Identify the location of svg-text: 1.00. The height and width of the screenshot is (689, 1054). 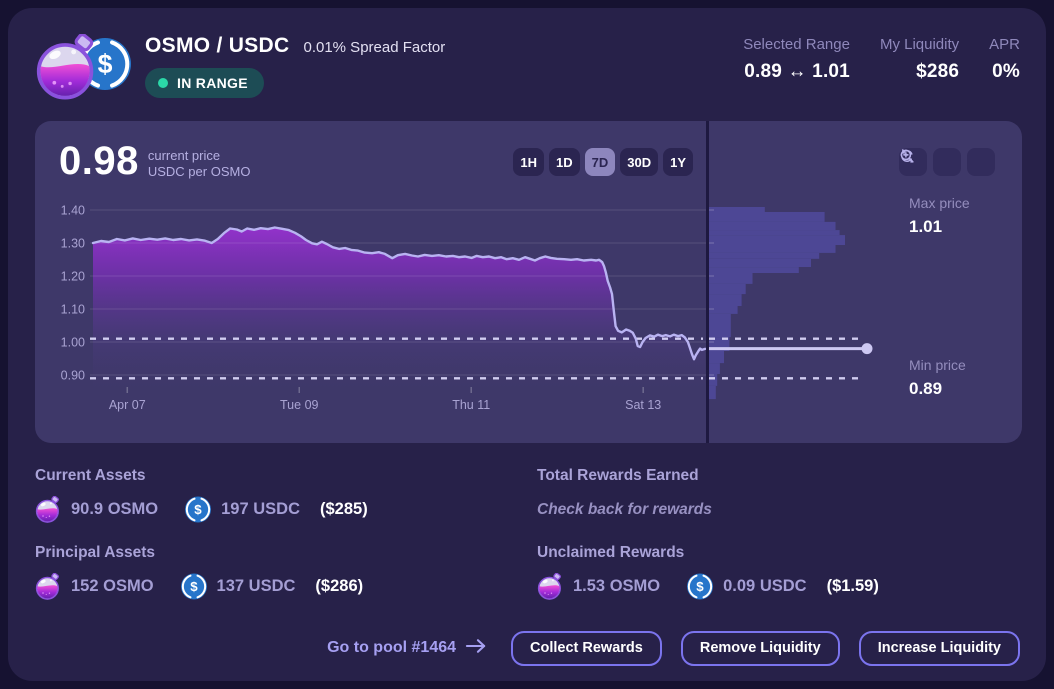
(73, 343).